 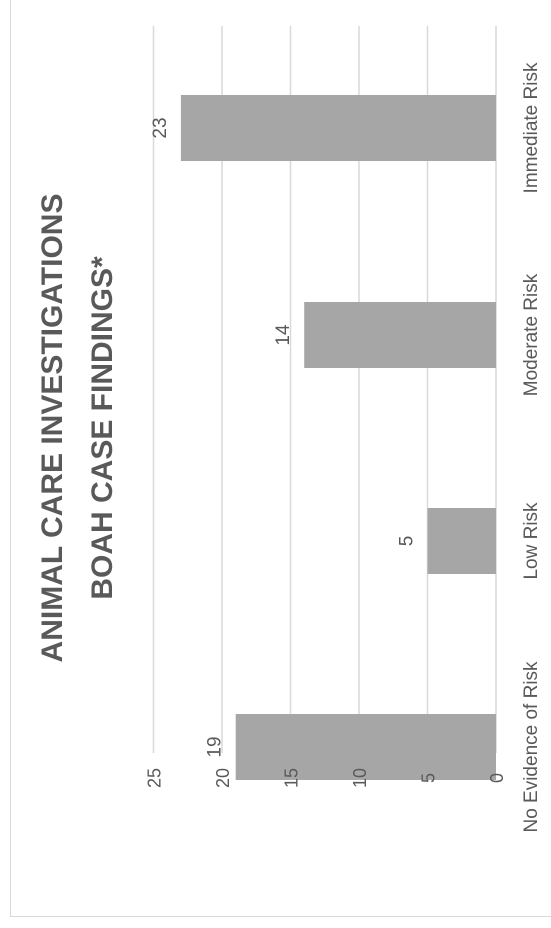 I want to click on y-tick-label: 15, so click(x=292, y=778).